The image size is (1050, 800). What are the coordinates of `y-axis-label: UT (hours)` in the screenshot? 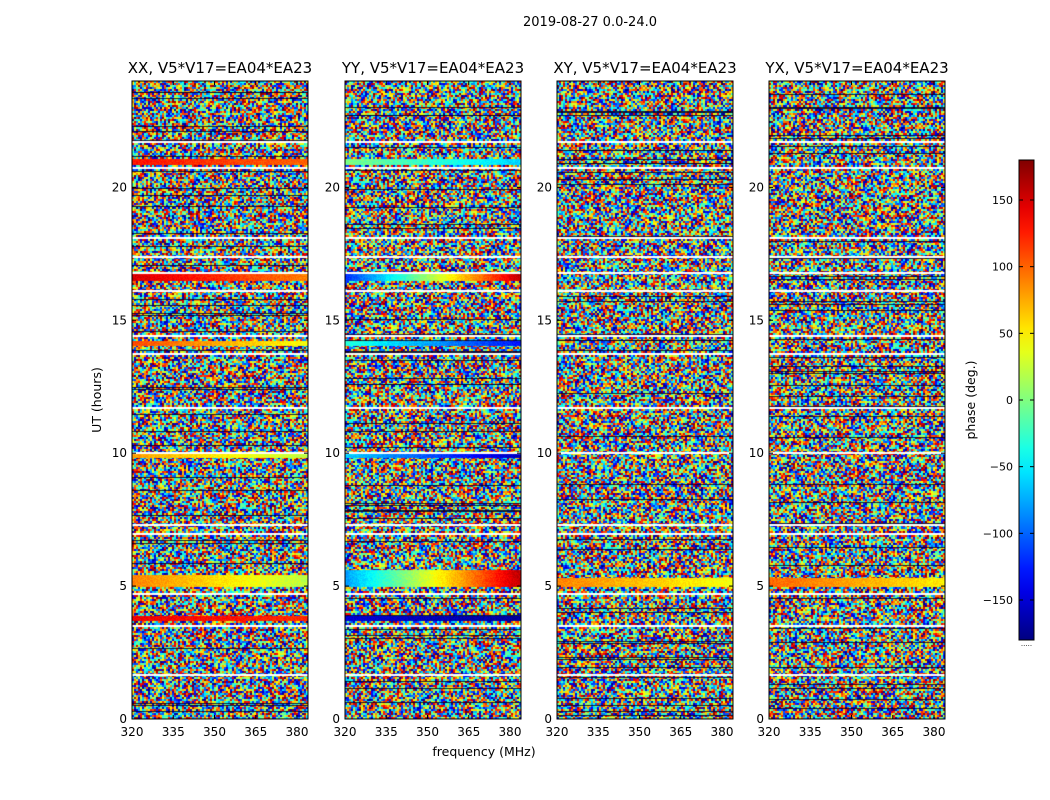 It's located at (96, 400).